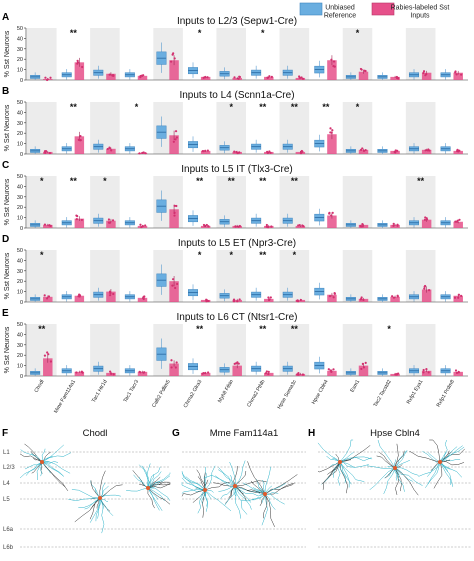  I want to click on legend-reference-label: Unbiased Reference, so click(340, 12).